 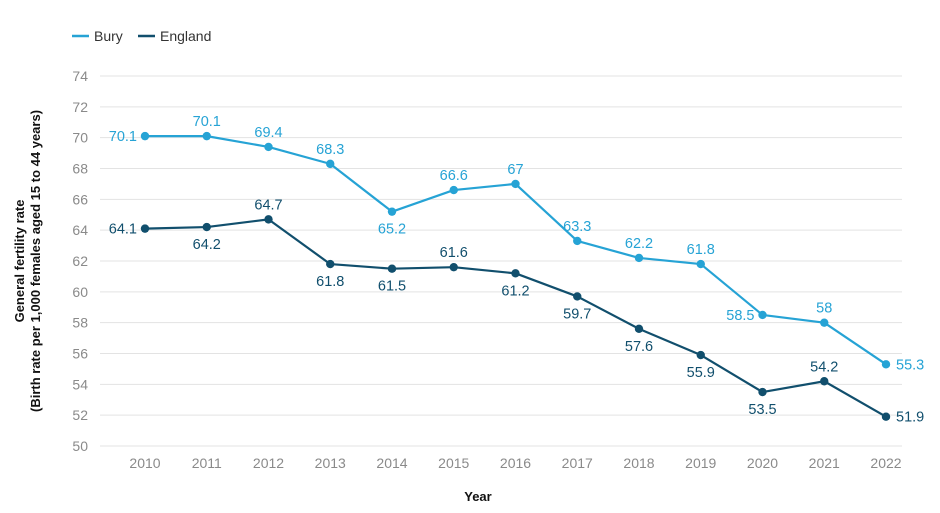 What do you see at coordinates (762, 463) in the screenshot?
I see `x-tick-label: 2020` at bounding box center [762, 463].